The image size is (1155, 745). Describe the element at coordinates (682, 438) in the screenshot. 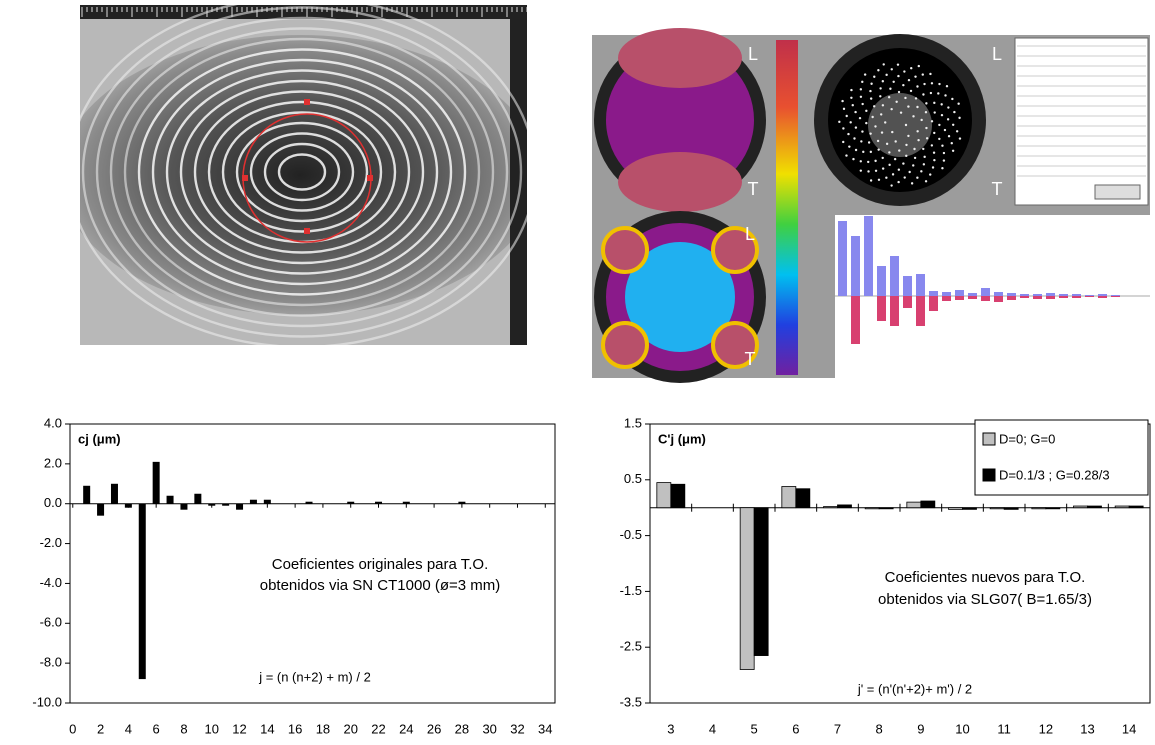

I see `y-axis-label: C'j (μm)` at that location.